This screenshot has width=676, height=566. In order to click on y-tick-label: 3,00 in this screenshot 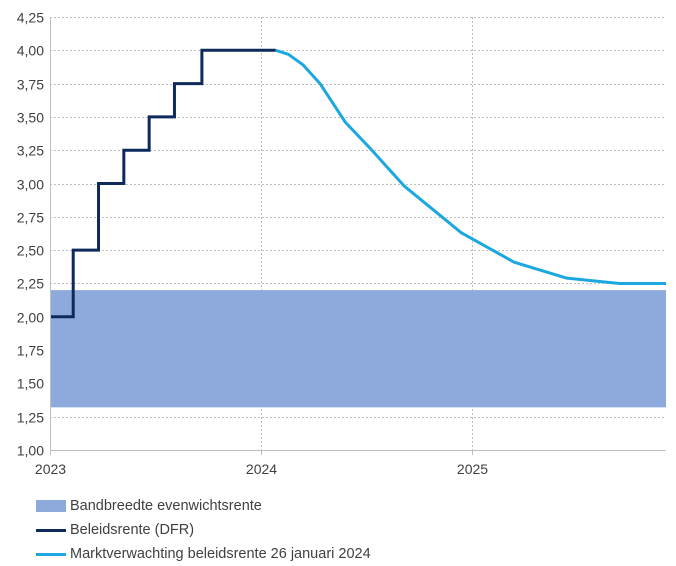, I will do `click(30, 185)`.